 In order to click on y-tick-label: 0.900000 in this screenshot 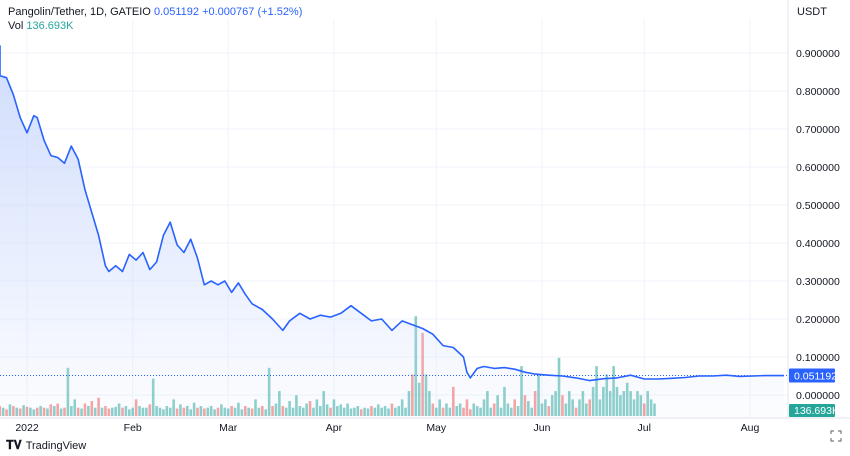, I will do `click(818, 54)`.